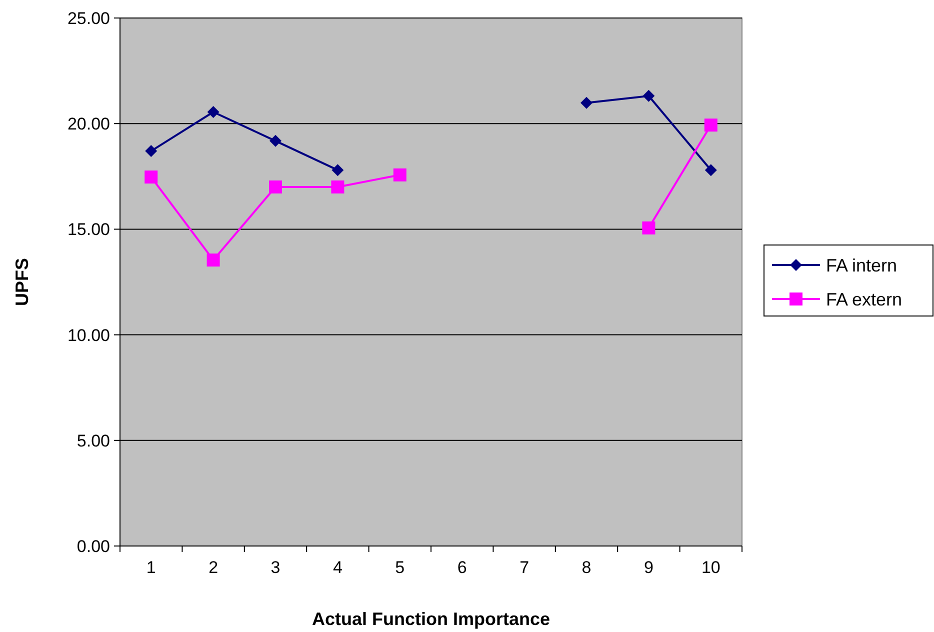 The width and height of the screenshot is (934, 632). Describe the element at coordinates (337, 567) in the screenshot. I see `x-tick-label: 4` at that location.